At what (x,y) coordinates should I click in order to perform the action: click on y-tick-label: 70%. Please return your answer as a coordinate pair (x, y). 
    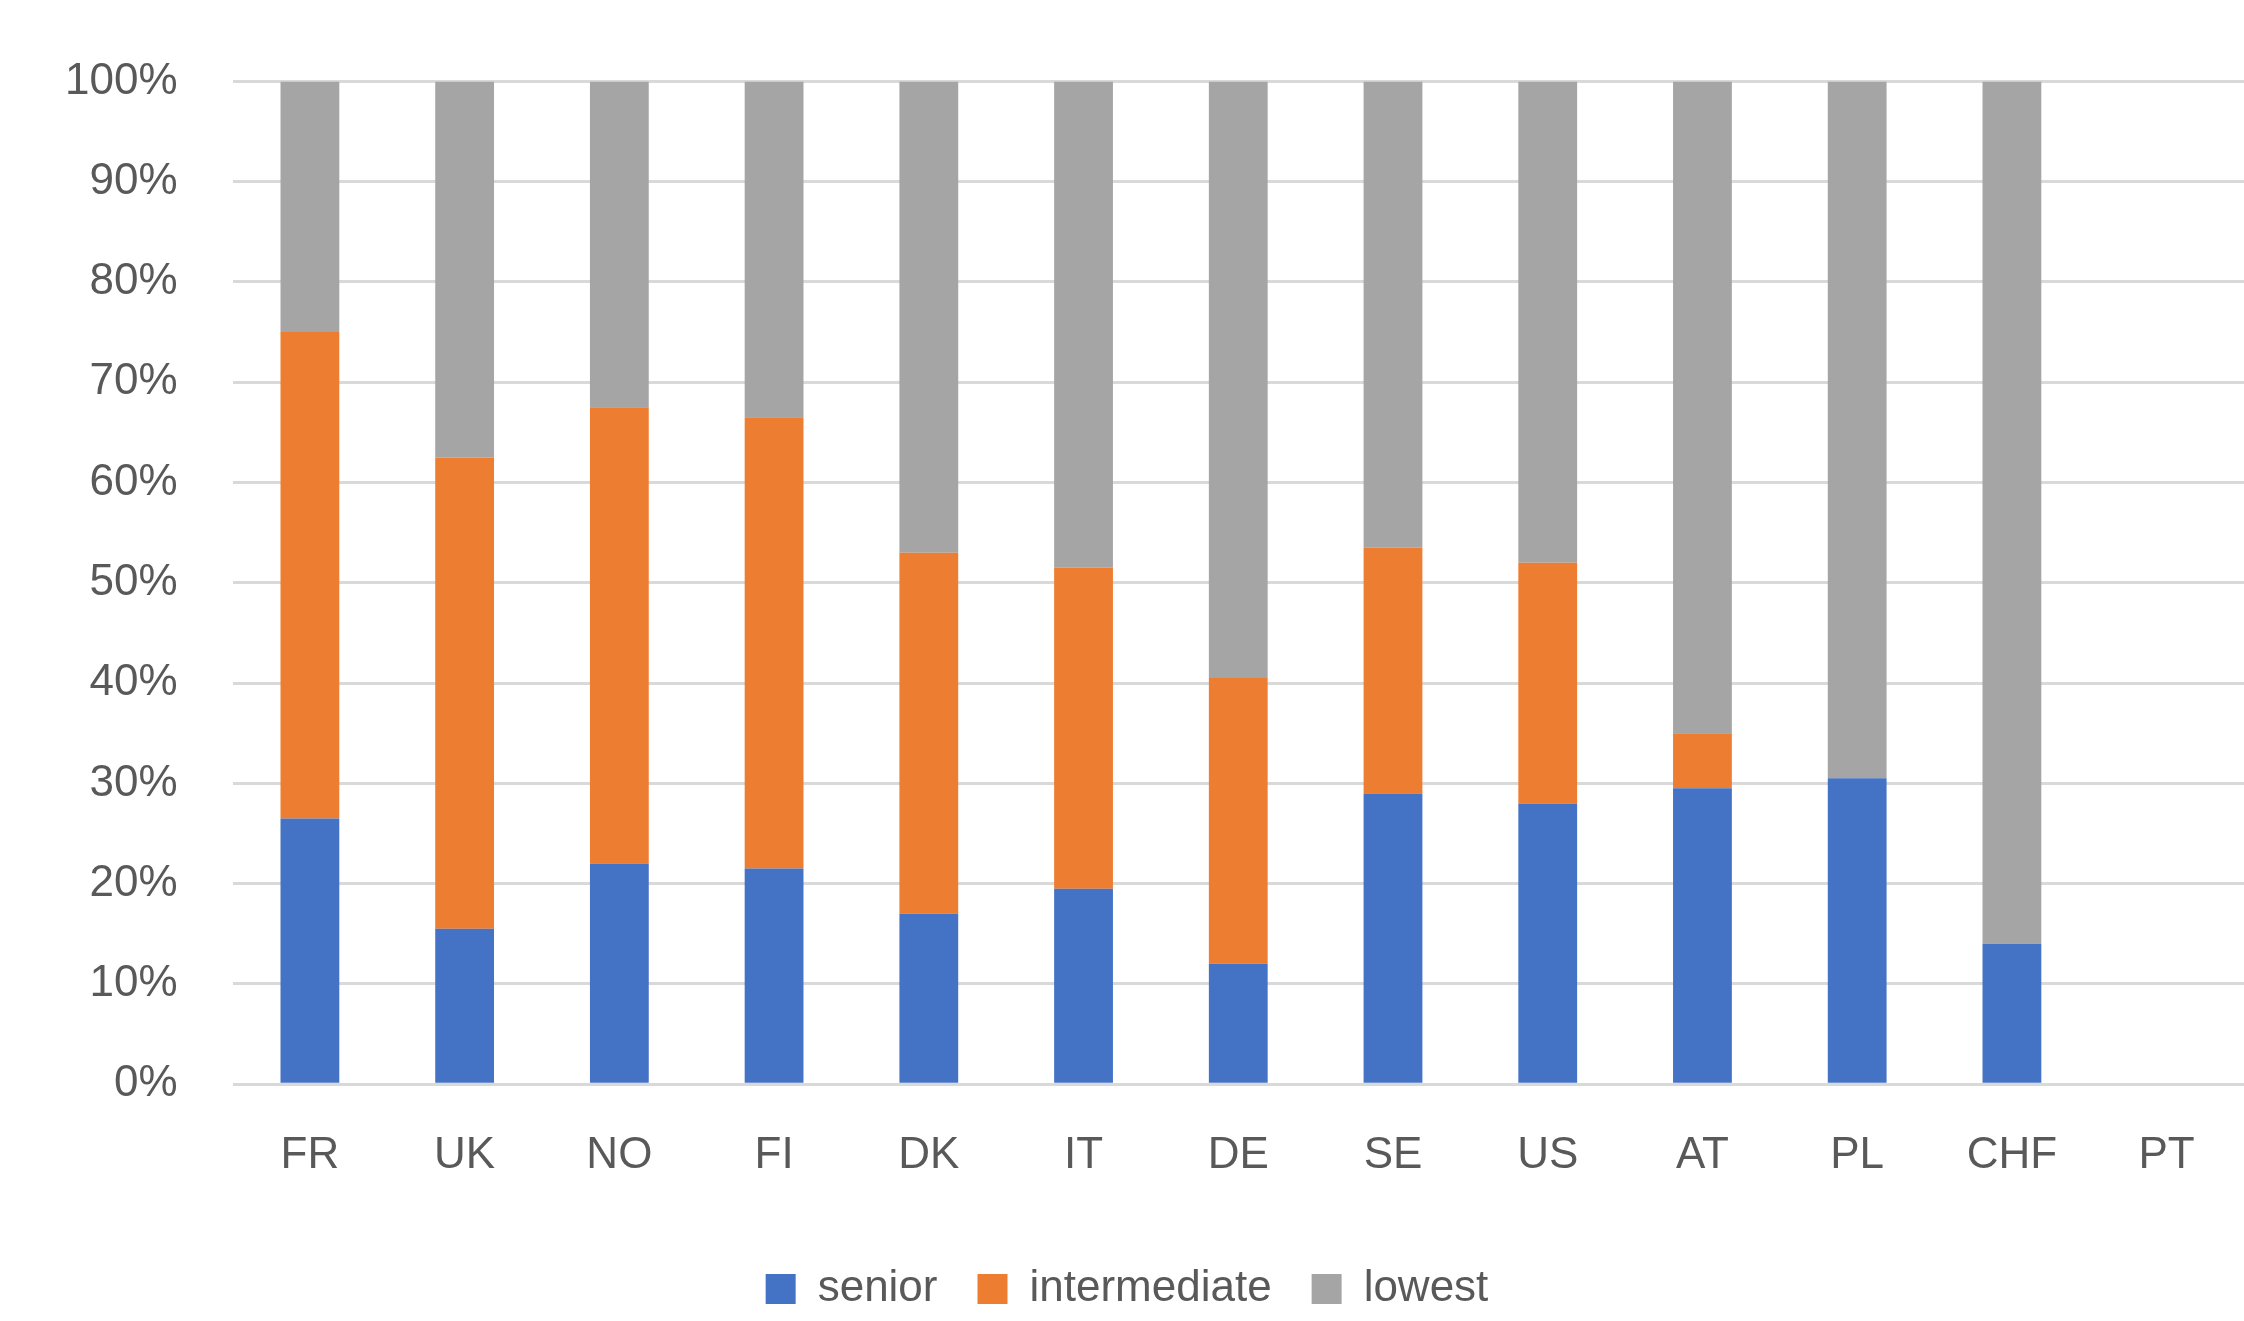
    Looking at the image, I should click on (133, 379).